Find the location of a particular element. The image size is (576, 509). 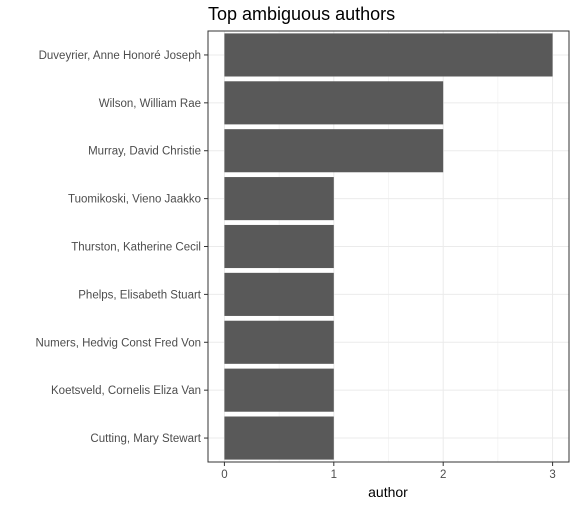

y-tick-label: Murray, David Christie is located at coordinates (144, 152).